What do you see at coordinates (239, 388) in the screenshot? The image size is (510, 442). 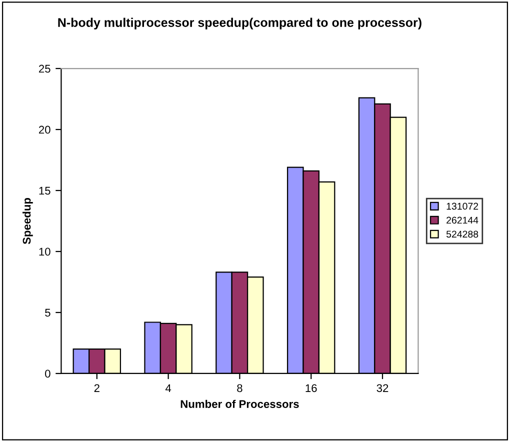 I see `x-tick-label: 8` at bounding box center [239, 388].